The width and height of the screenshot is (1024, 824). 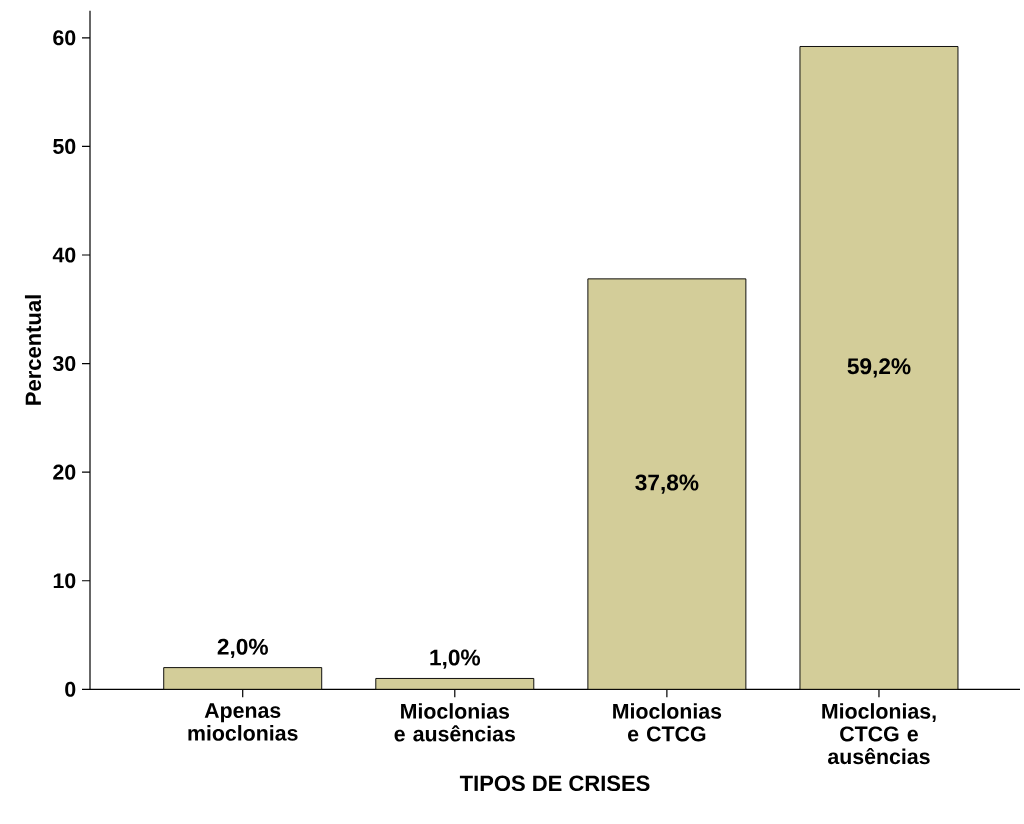 I want to click on y-axis-title: Percentual, so click(x=33, y=350).